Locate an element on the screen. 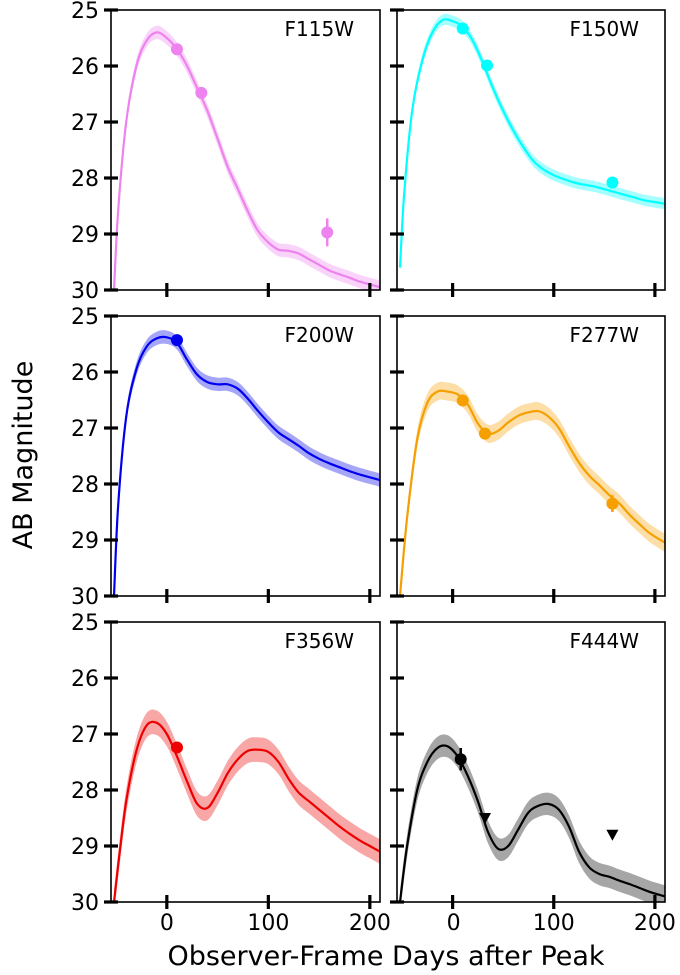 The height and width of the screenshot is (975, 680). filter-label: F200W is located at coordinates (320, 335).